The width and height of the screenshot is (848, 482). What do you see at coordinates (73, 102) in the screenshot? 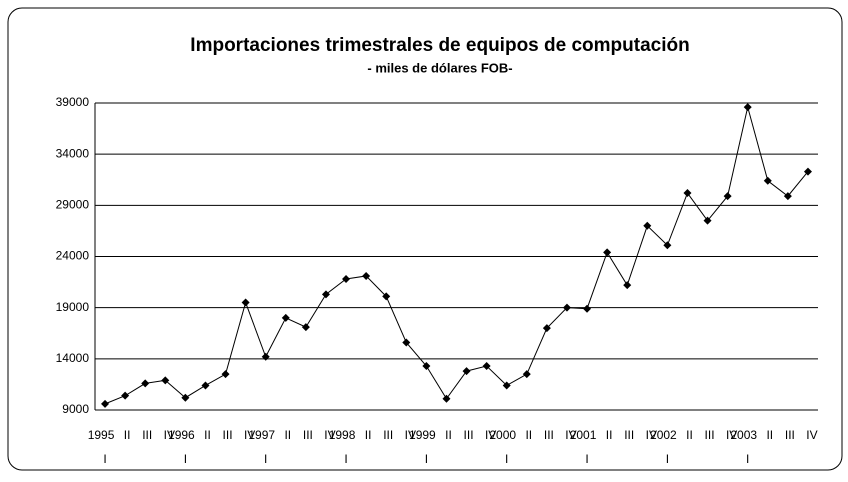
I see `y-tick-label: 39000` at bounding box center [73, 102].